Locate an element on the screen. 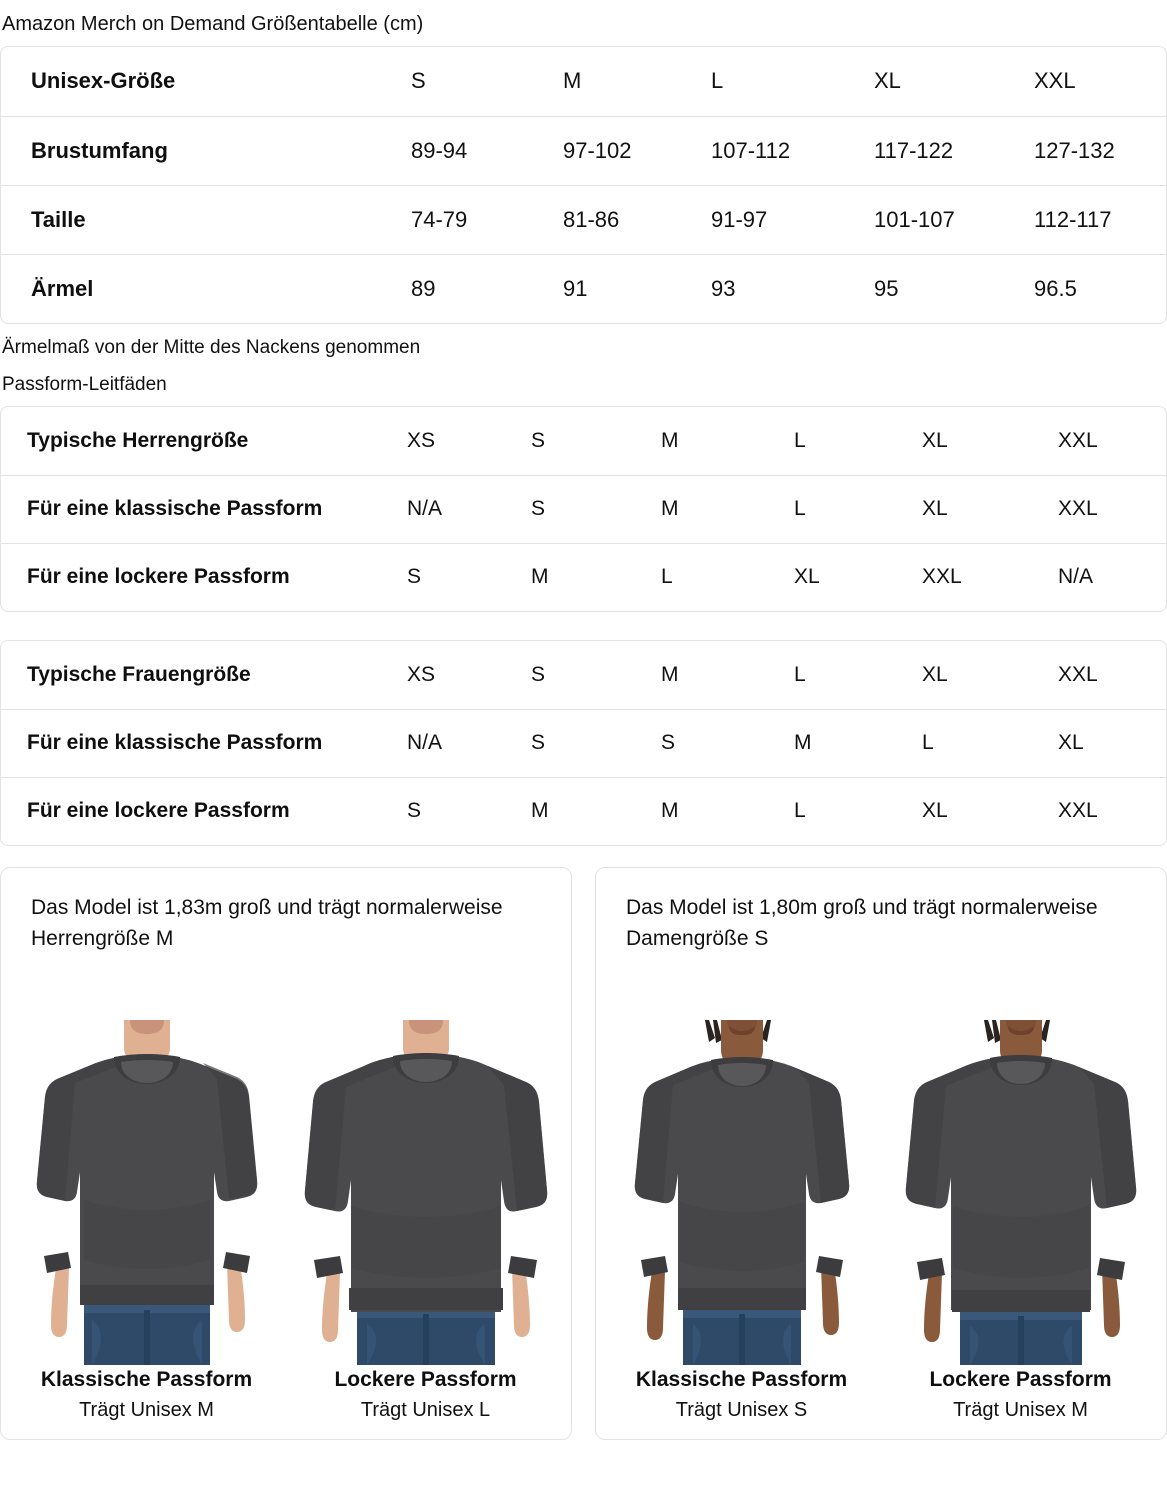 This screenshot has width=1167, height=1500. table-row: Unisex-Größe S M L XL XXL is located at coordinates (583, 82).